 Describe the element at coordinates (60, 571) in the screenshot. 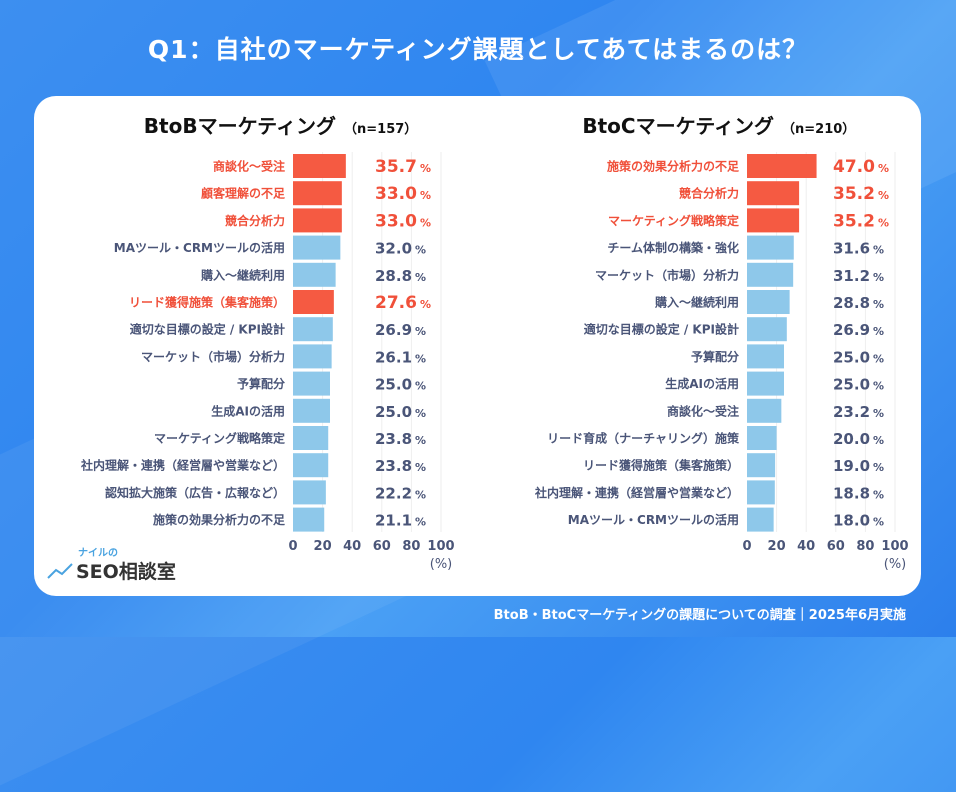

I see `logo-trend-icon` at that location.